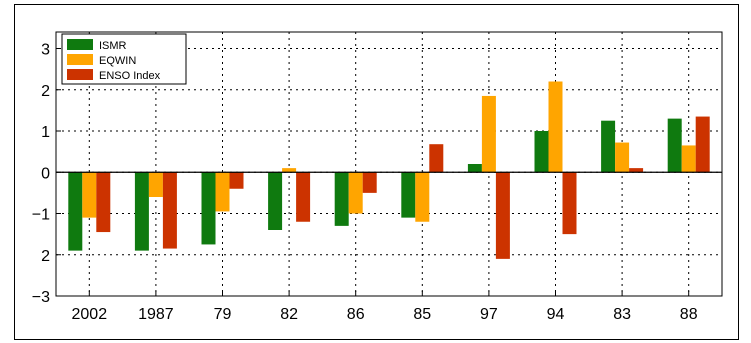 The width and height of the screenshot is (751, 343). Describe the element at coordinates (156, 314) in the screenshot. I see `x-tick-label: 1987` at that location.